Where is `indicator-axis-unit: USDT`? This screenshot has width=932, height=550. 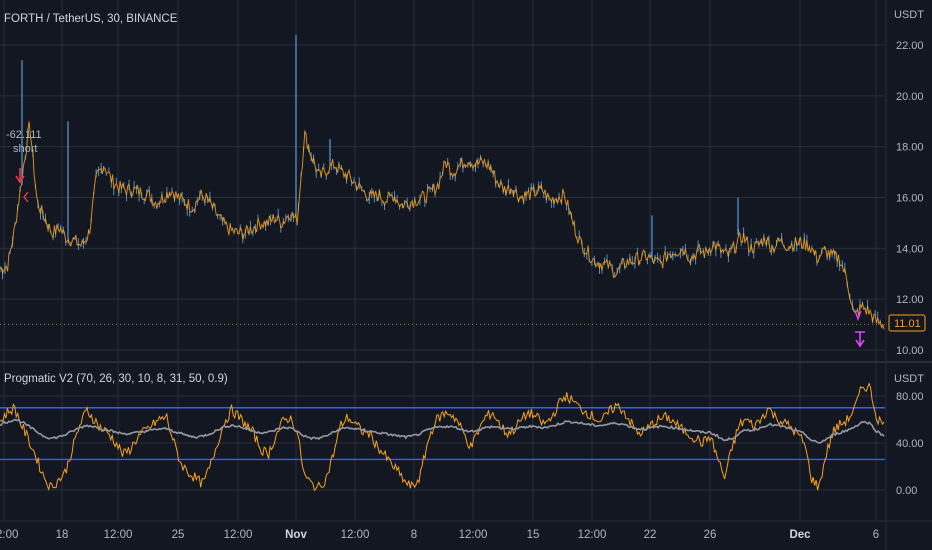 indicator-axis-unit: USDT is located at coordinates (909, 379).